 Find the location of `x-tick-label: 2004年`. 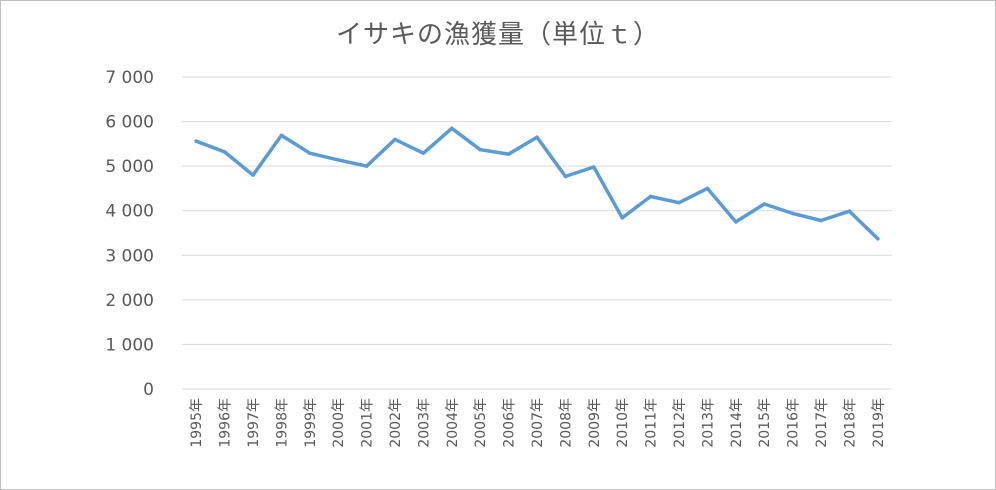

x-tick-label: 2004年 is located at coordinates (453, 423).